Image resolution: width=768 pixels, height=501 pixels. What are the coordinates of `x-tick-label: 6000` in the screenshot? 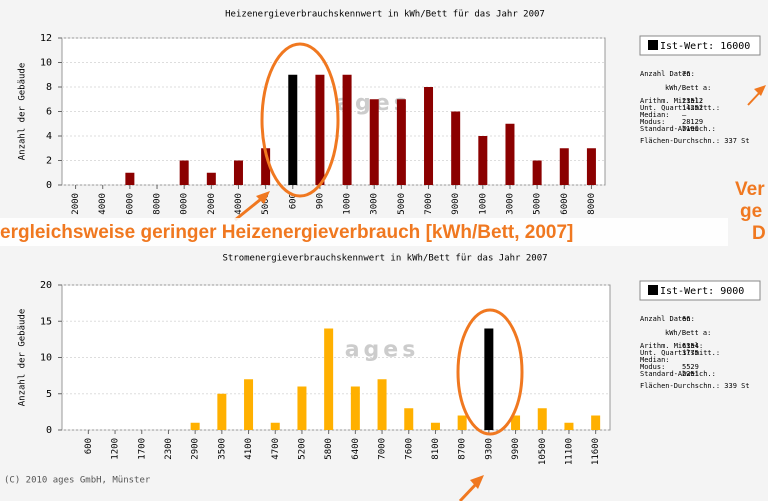 It's located at (130, 204).